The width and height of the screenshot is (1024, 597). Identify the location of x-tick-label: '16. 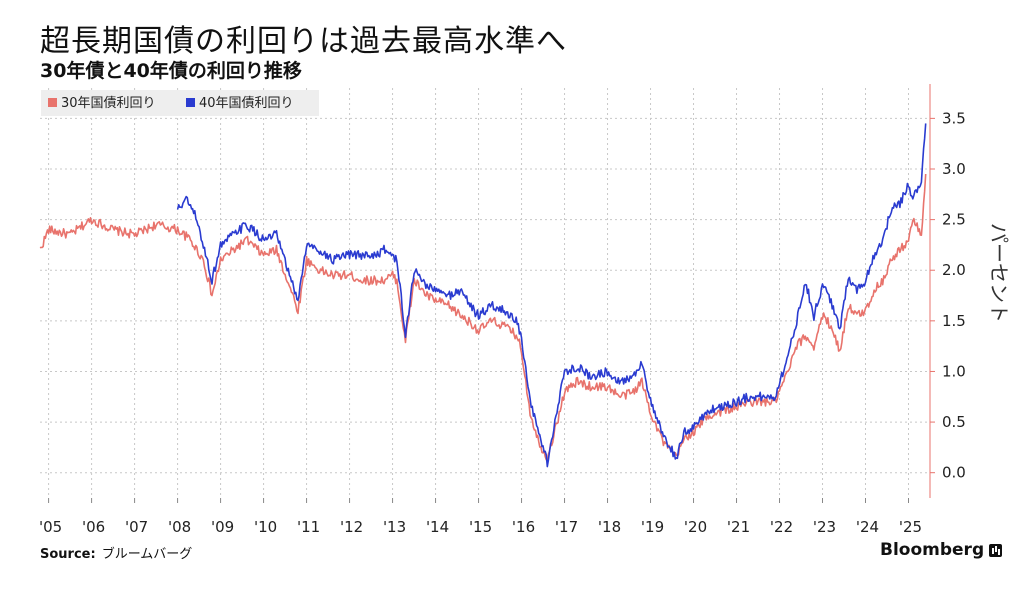
(523, 527).